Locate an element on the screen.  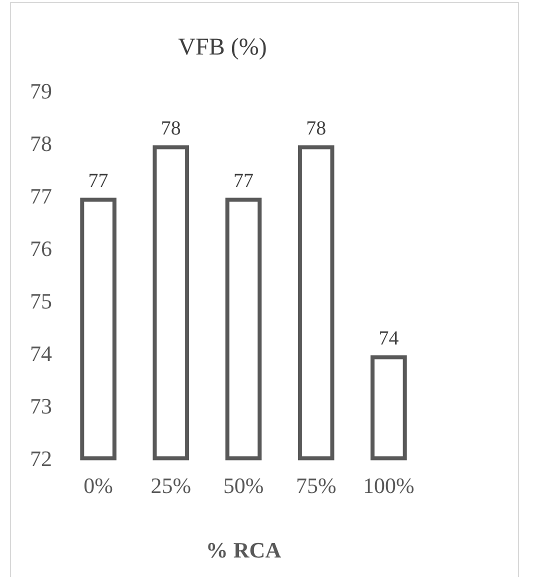
data-label: 74 is located at coordinates (388, 338).